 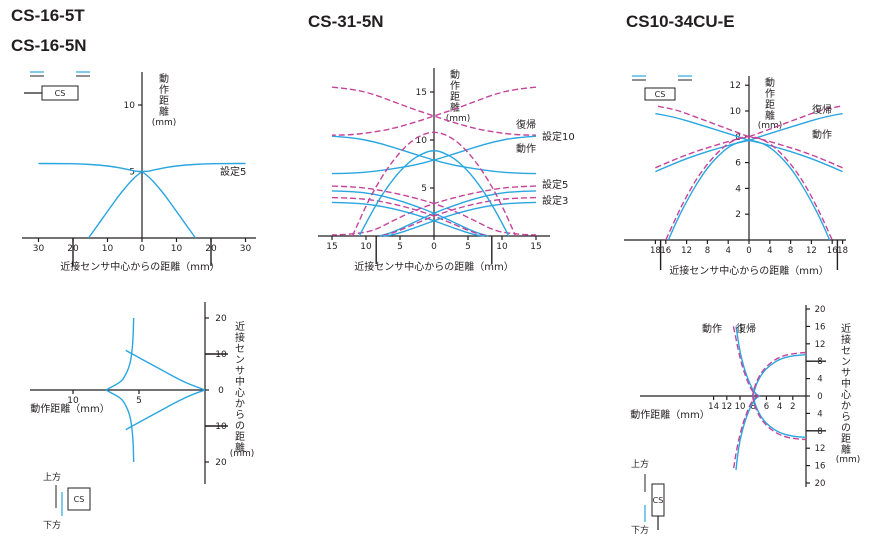 I want to click on direction-label-down: 下方, so click(x=52, y=525).